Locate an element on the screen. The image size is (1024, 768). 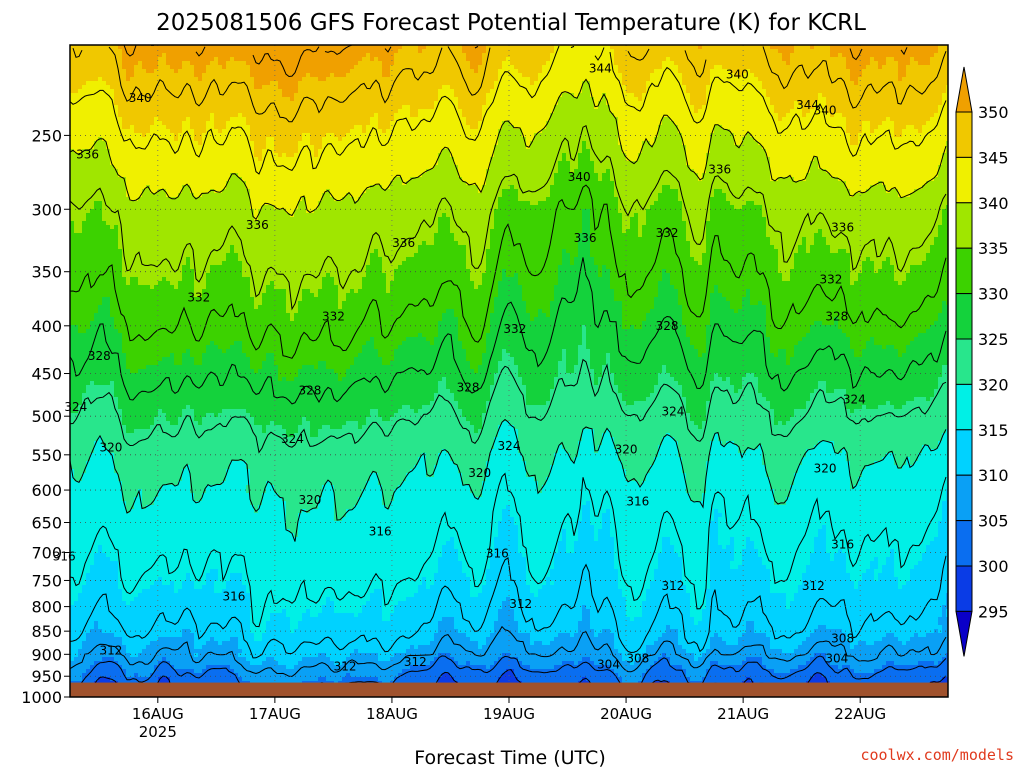
contour-label: 328 is located at coordinates (310, 390).